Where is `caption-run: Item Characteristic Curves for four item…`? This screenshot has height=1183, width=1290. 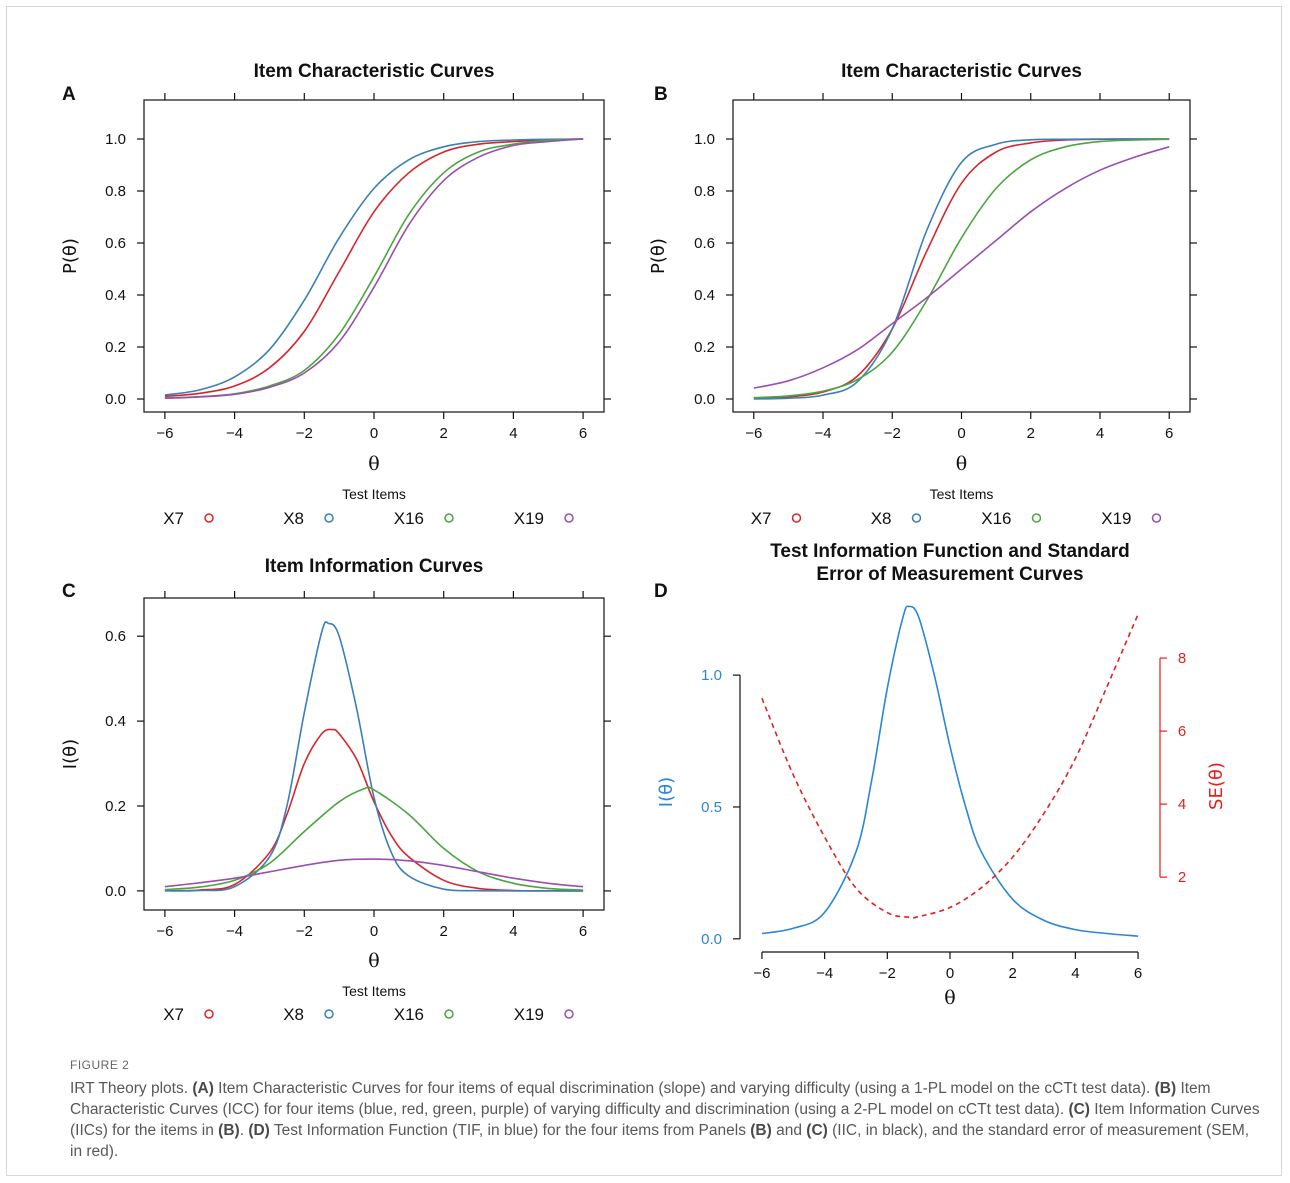 caption-run: Item Characteristic Curves for four item… is located at coordinates (684, 1088).